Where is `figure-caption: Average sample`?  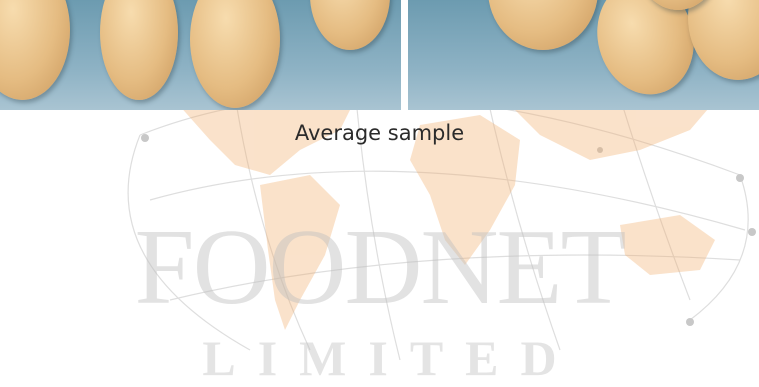 figure-caption: Average sample is located at coordinates (379, 133).